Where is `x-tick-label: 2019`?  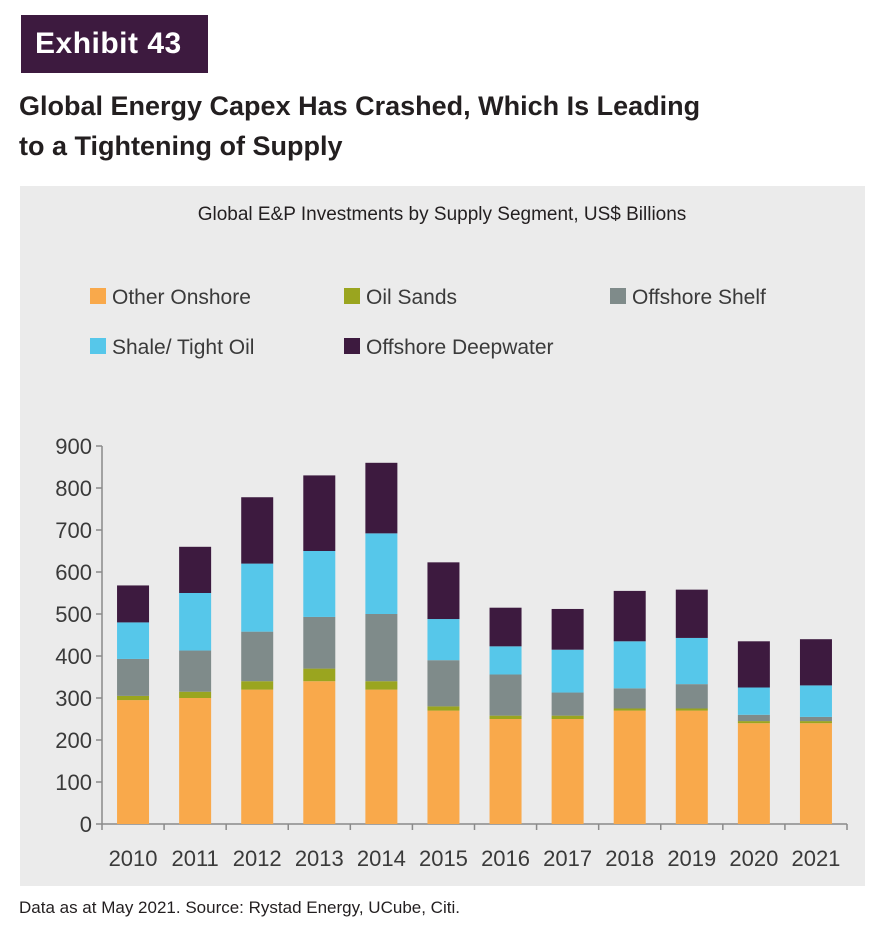 x-tick-label: 2019 is located at coordinates (691, 858).